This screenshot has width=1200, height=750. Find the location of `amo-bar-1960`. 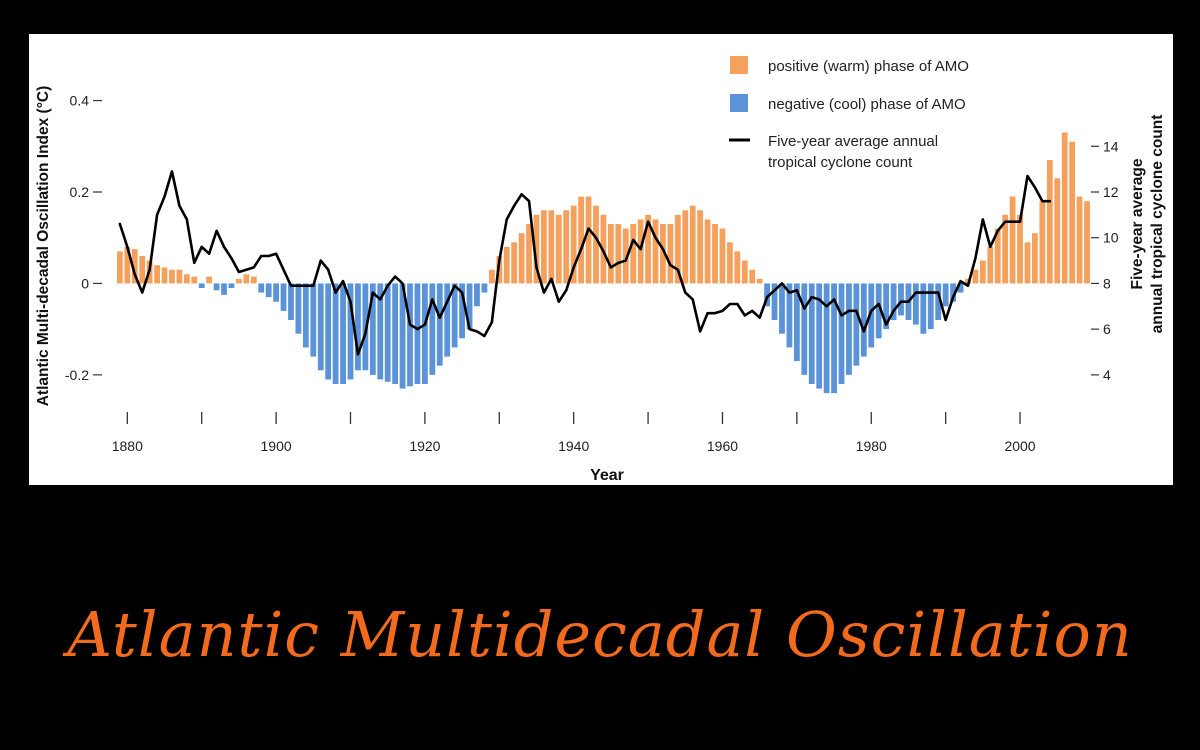

amo-bar-1960 is located at coordinates (722, 256).